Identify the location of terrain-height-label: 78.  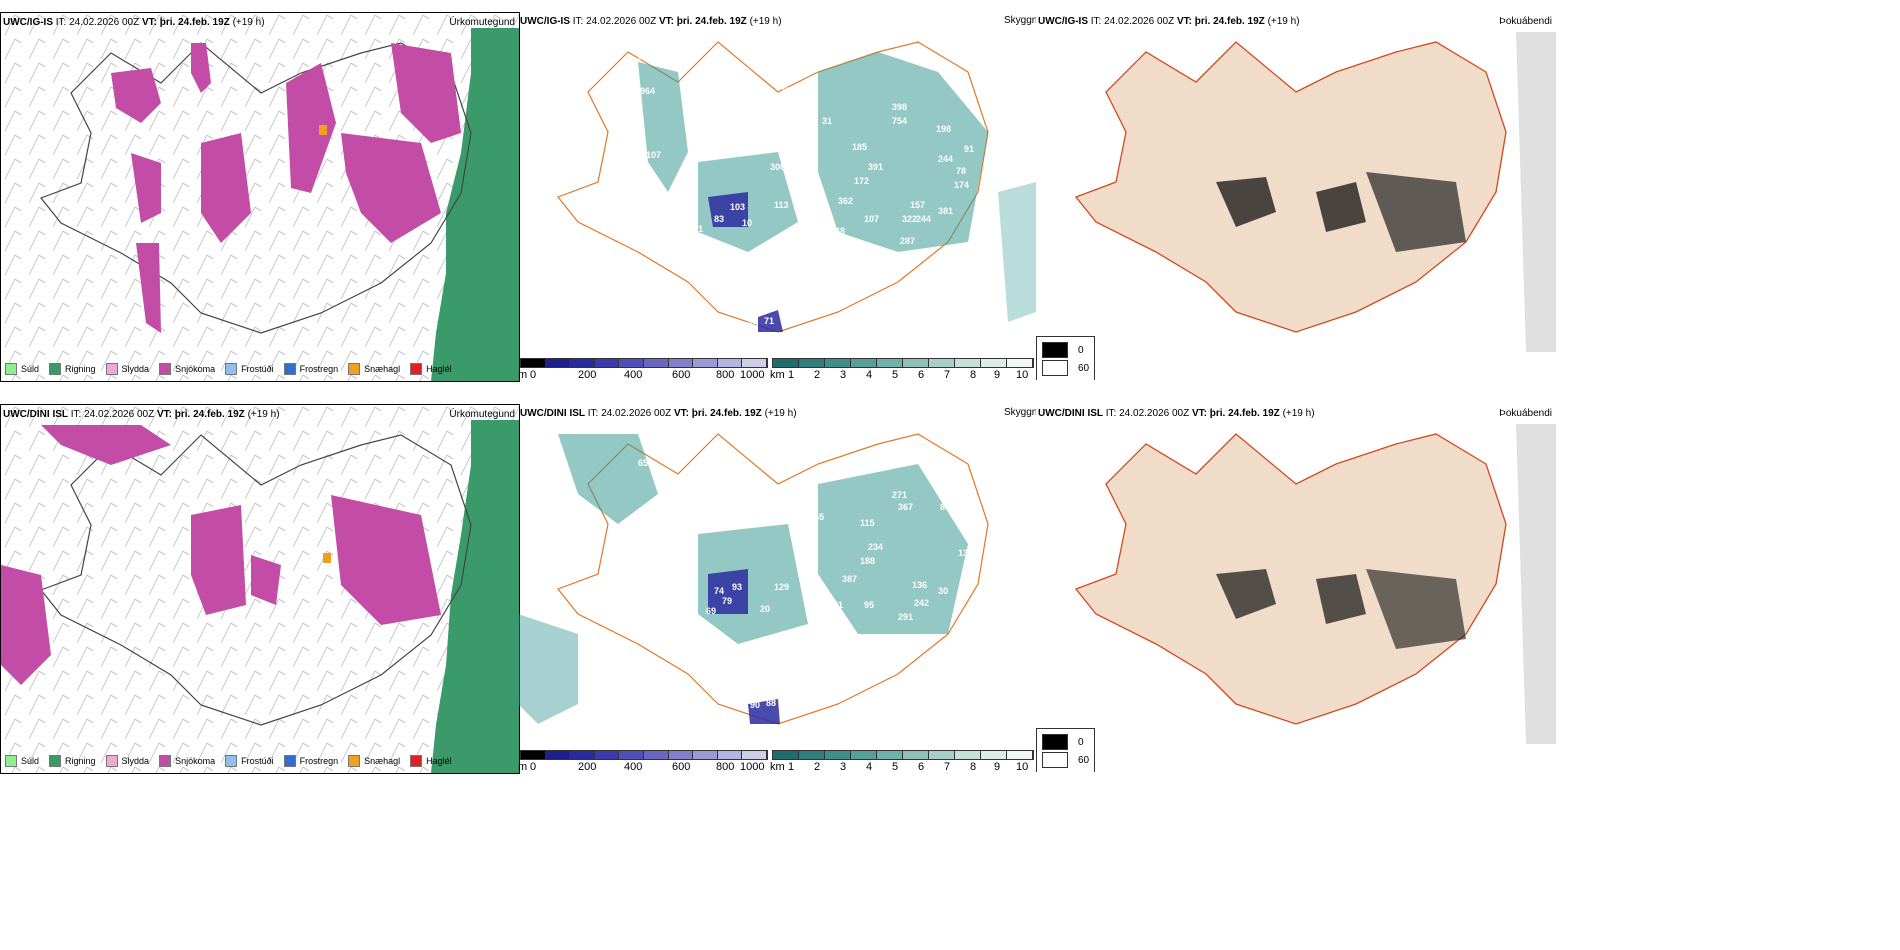
(961, 171).